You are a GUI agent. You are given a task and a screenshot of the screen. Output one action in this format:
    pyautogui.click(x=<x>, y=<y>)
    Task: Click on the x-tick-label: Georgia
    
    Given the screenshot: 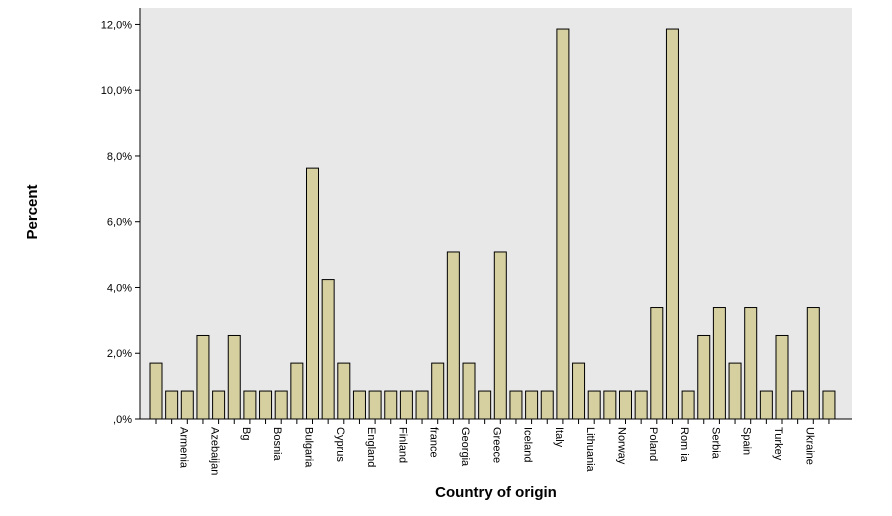 What is the action you would take?
    pyautogui.click(x=465, y=447)
    